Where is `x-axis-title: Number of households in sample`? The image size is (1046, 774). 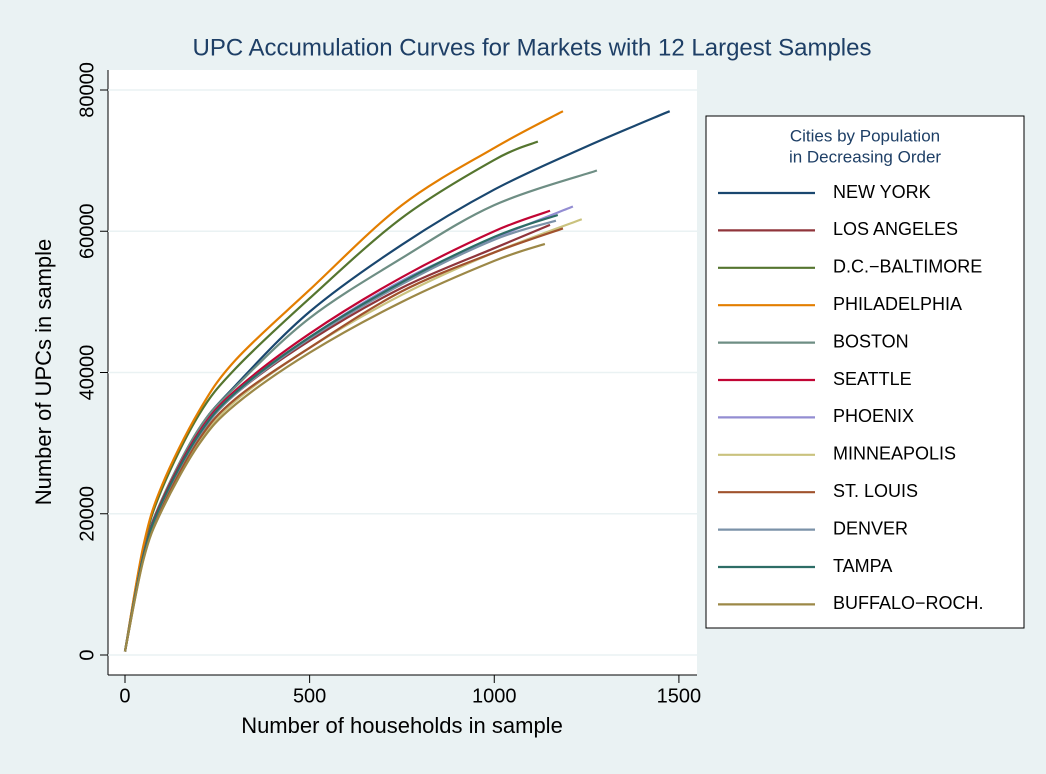
x-axis-title: Number of households in sample is located at coordinates (402, 725).